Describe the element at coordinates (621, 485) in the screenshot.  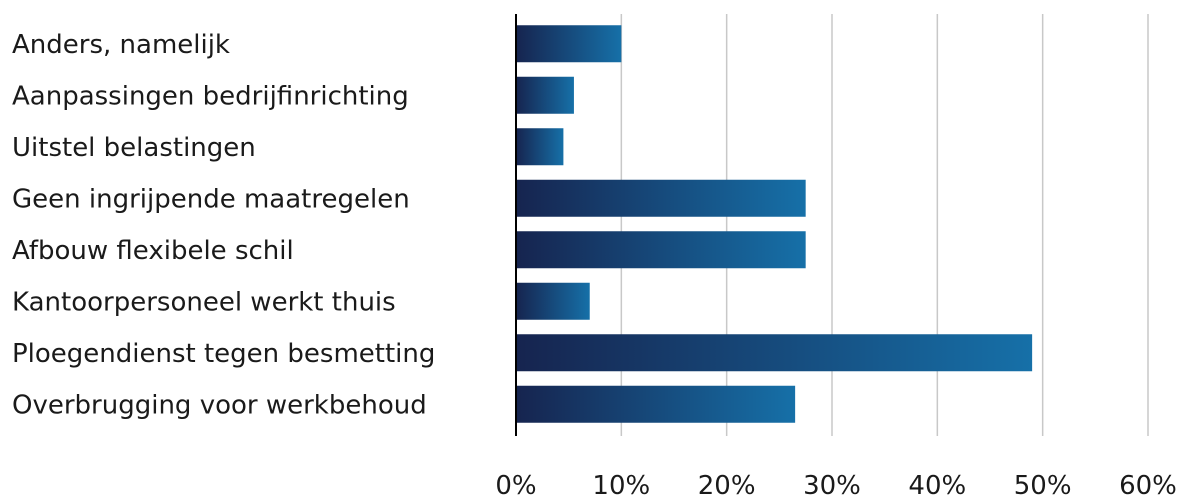
I see `x-tick-label: 10%` at that location.